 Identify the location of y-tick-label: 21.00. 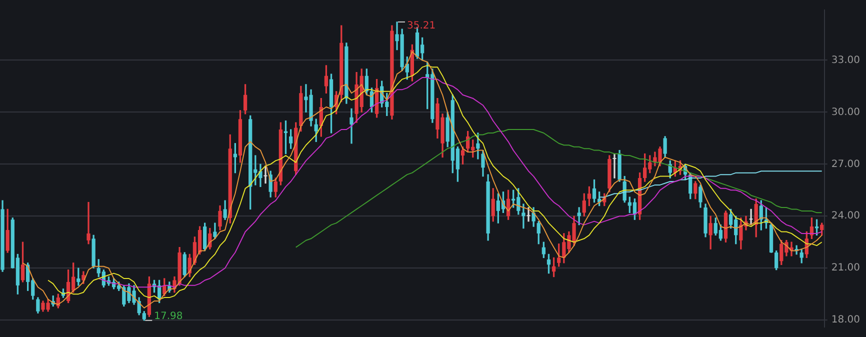
(845, 268).